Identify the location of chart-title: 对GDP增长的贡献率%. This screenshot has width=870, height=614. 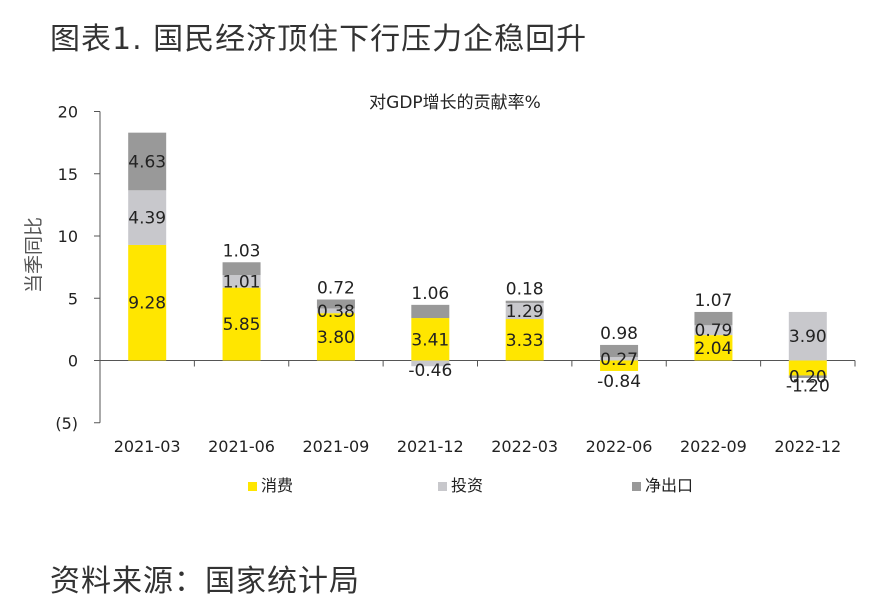
(455, 103).